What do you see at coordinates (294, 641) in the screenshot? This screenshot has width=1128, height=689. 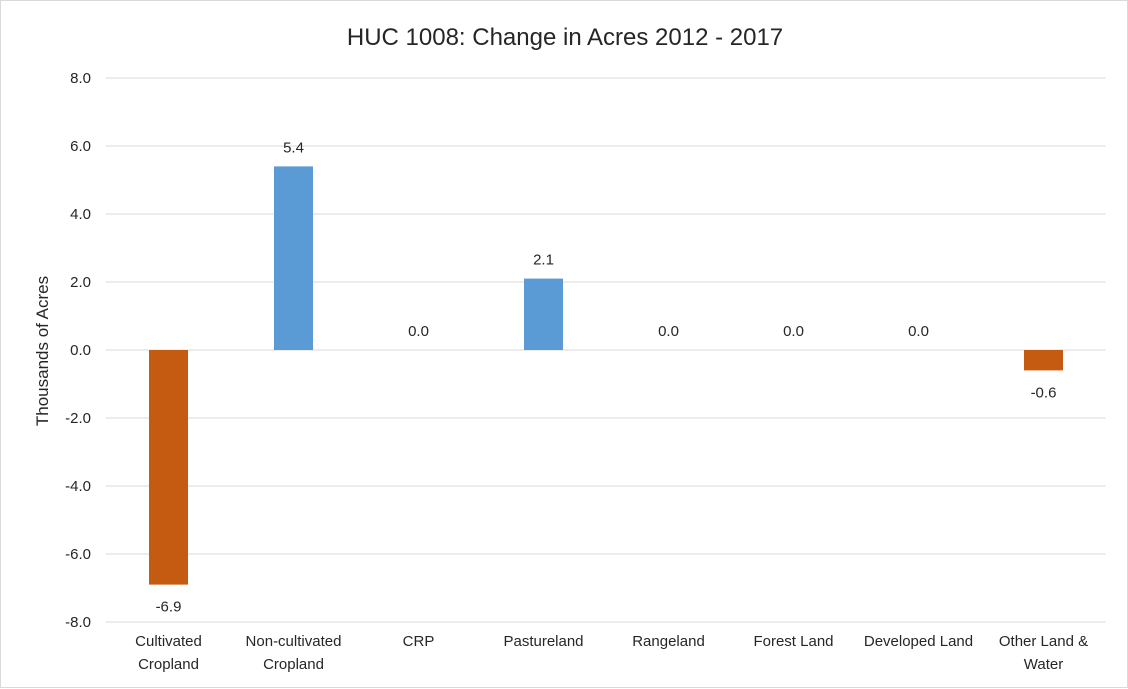 I see `category-label: Non-cultivated` at bounding box center [294, 641].